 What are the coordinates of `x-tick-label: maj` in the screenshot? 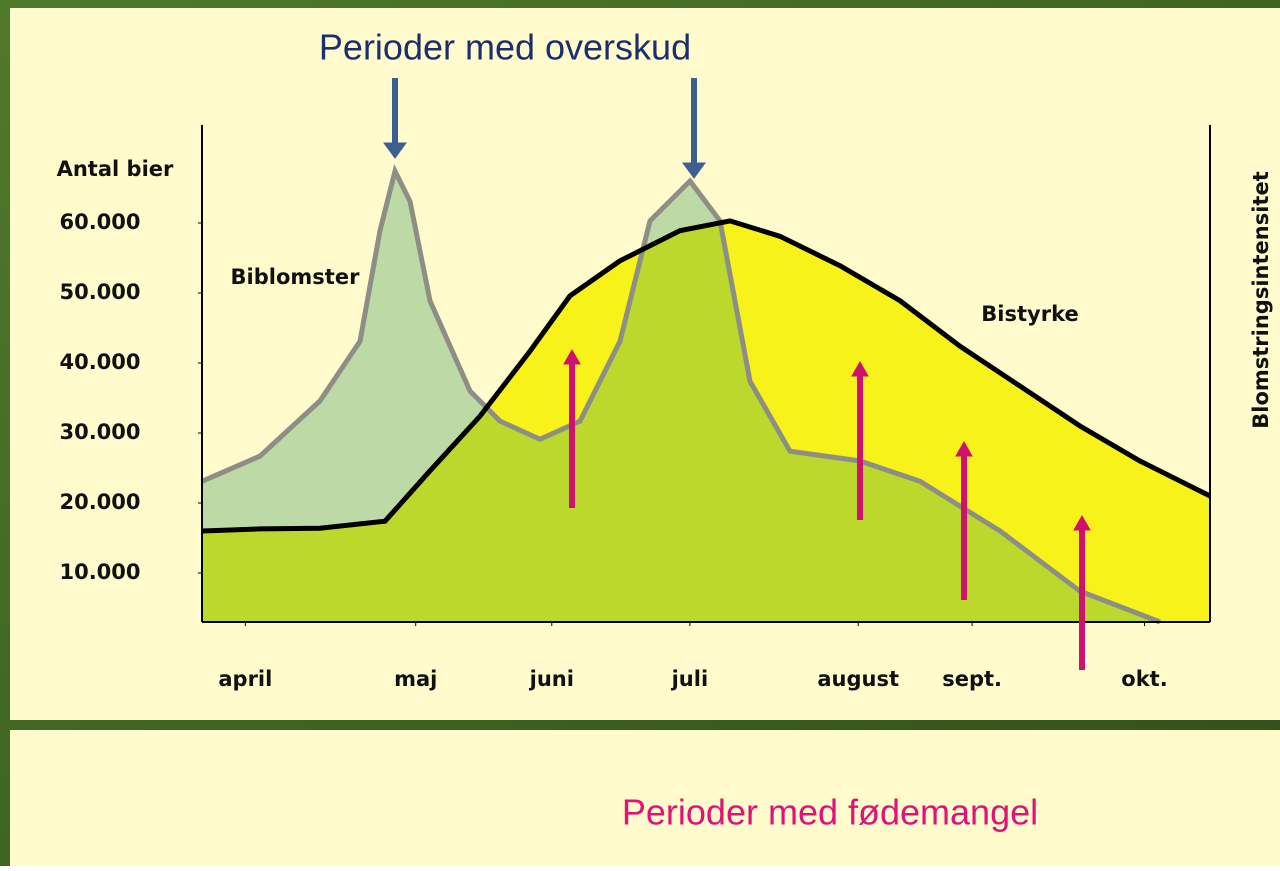 It's located at (415, 679).